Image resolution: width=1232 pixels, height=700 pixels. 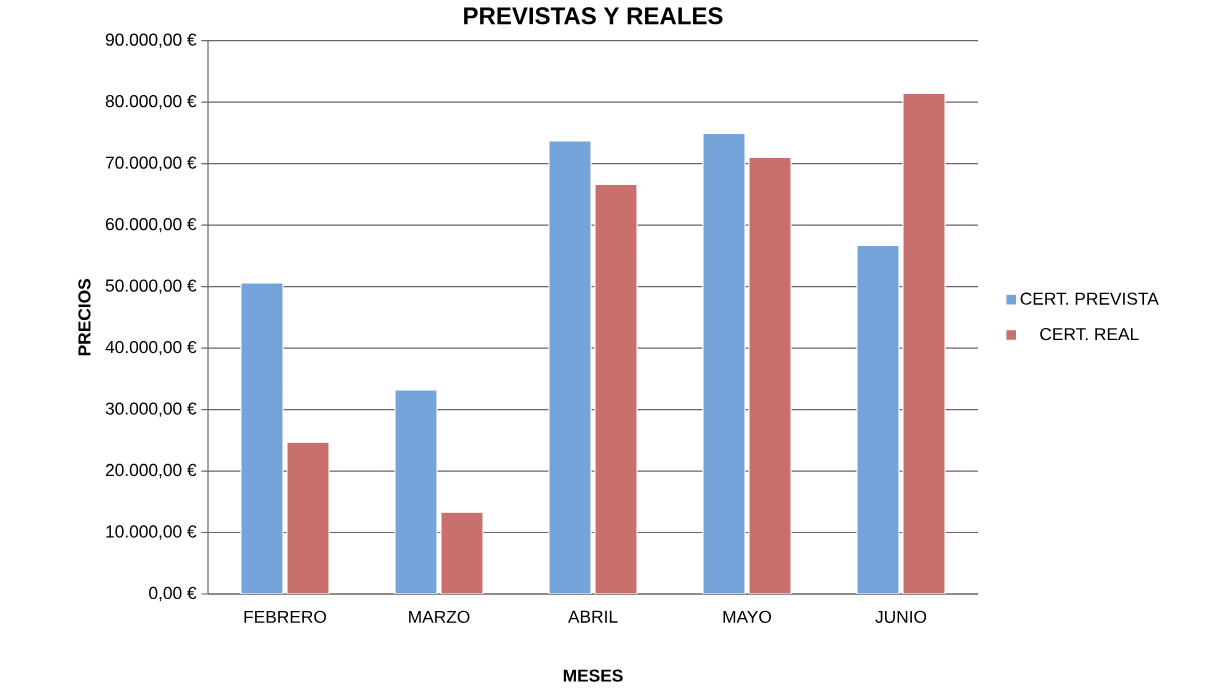 I want to click on x-axis-title: MESES, so click(x=593, y=675).